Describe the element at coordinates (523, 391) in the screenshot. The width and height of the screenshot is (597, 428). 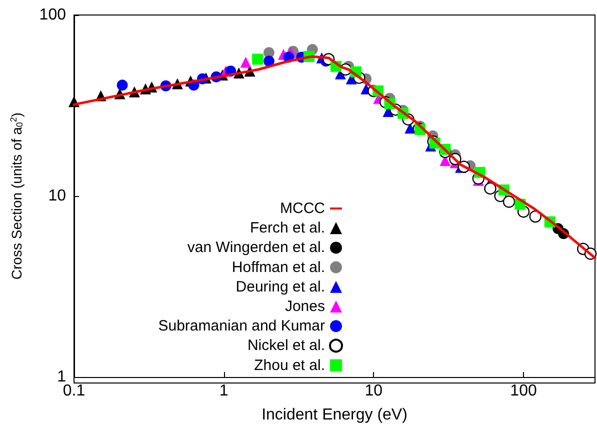
I see `x-tick-label: 100` at that location.